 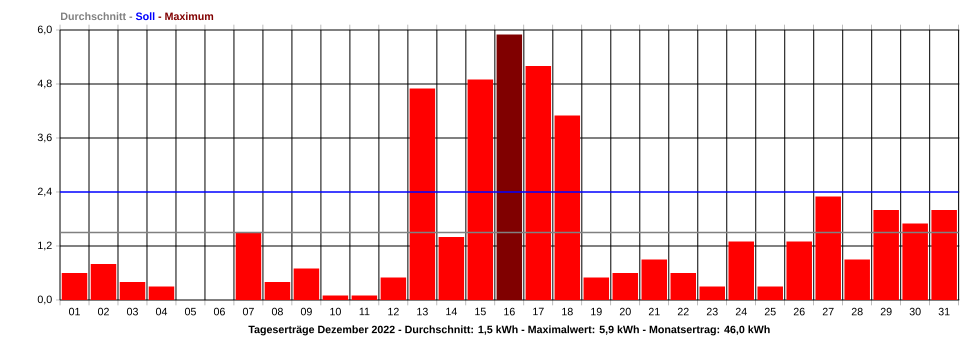 What do you see at coordinates (712, 312) in the screenshot?
I see `x-tick-label: 23` at bounding box center [712, 312].